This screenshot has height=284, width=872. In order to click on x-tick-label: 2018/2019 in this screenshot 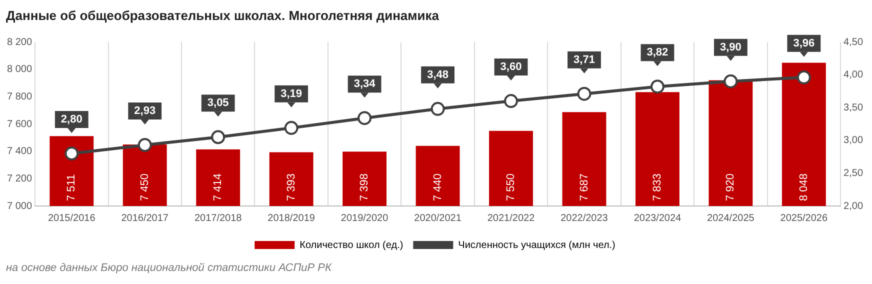, I will do `click(292, 218)`.